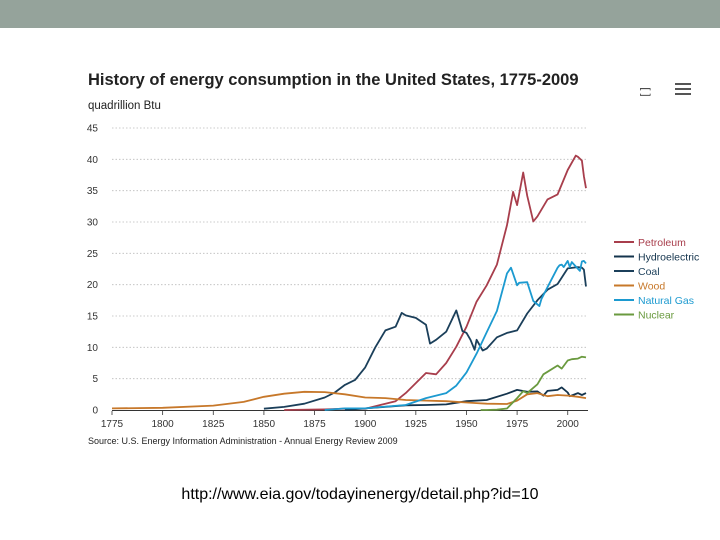  Describe the element at coordinates (95, 379) in the screenshot. I see `y-tick-label: 5` at that location.